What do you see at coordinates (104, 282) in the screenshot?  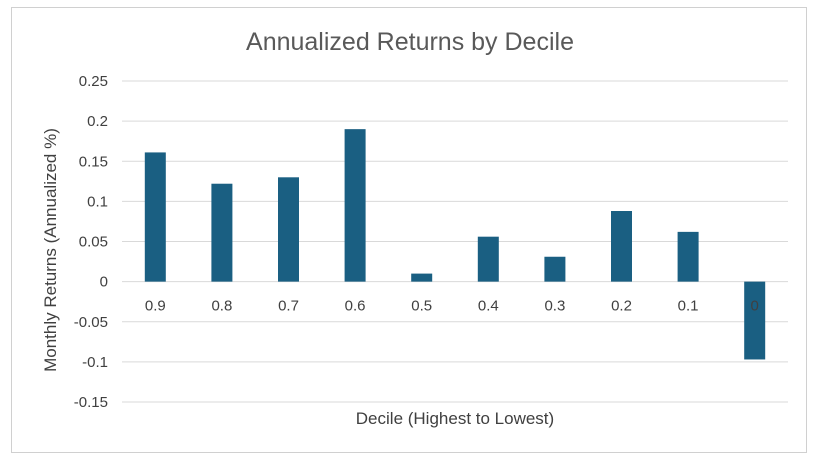 I see `y-tick-label: 0` at bounding box center [104, 282].